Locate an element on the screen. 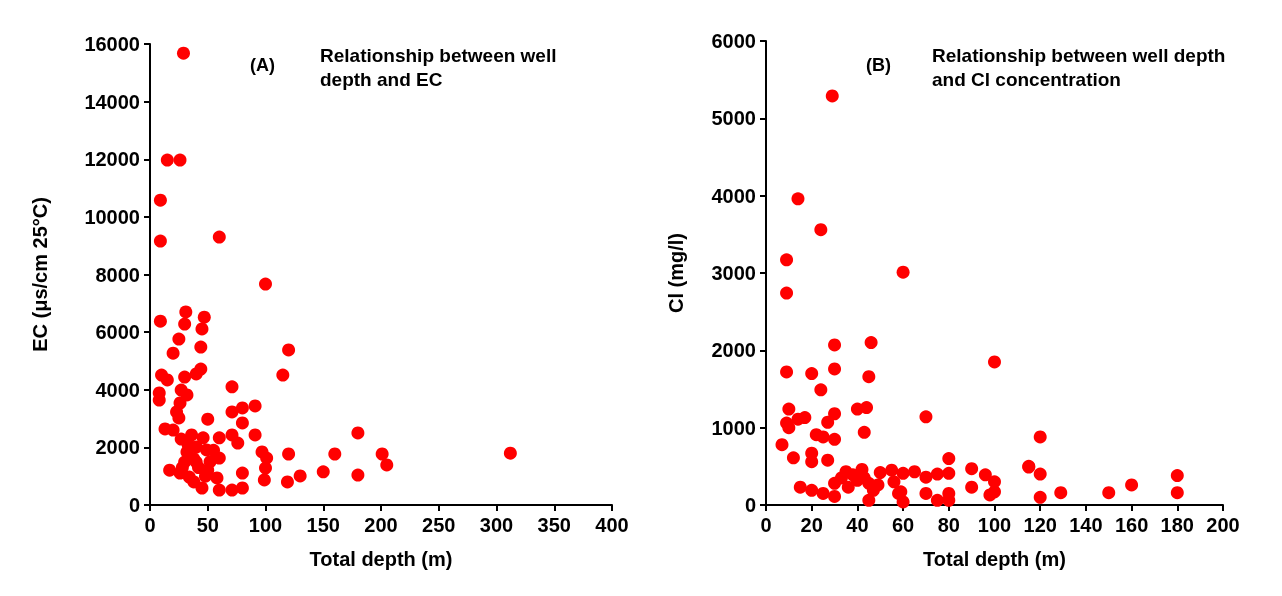 This screenshot has width=1282, height=596. y-tick-label: 5000 is located at coordinates (733, 118).